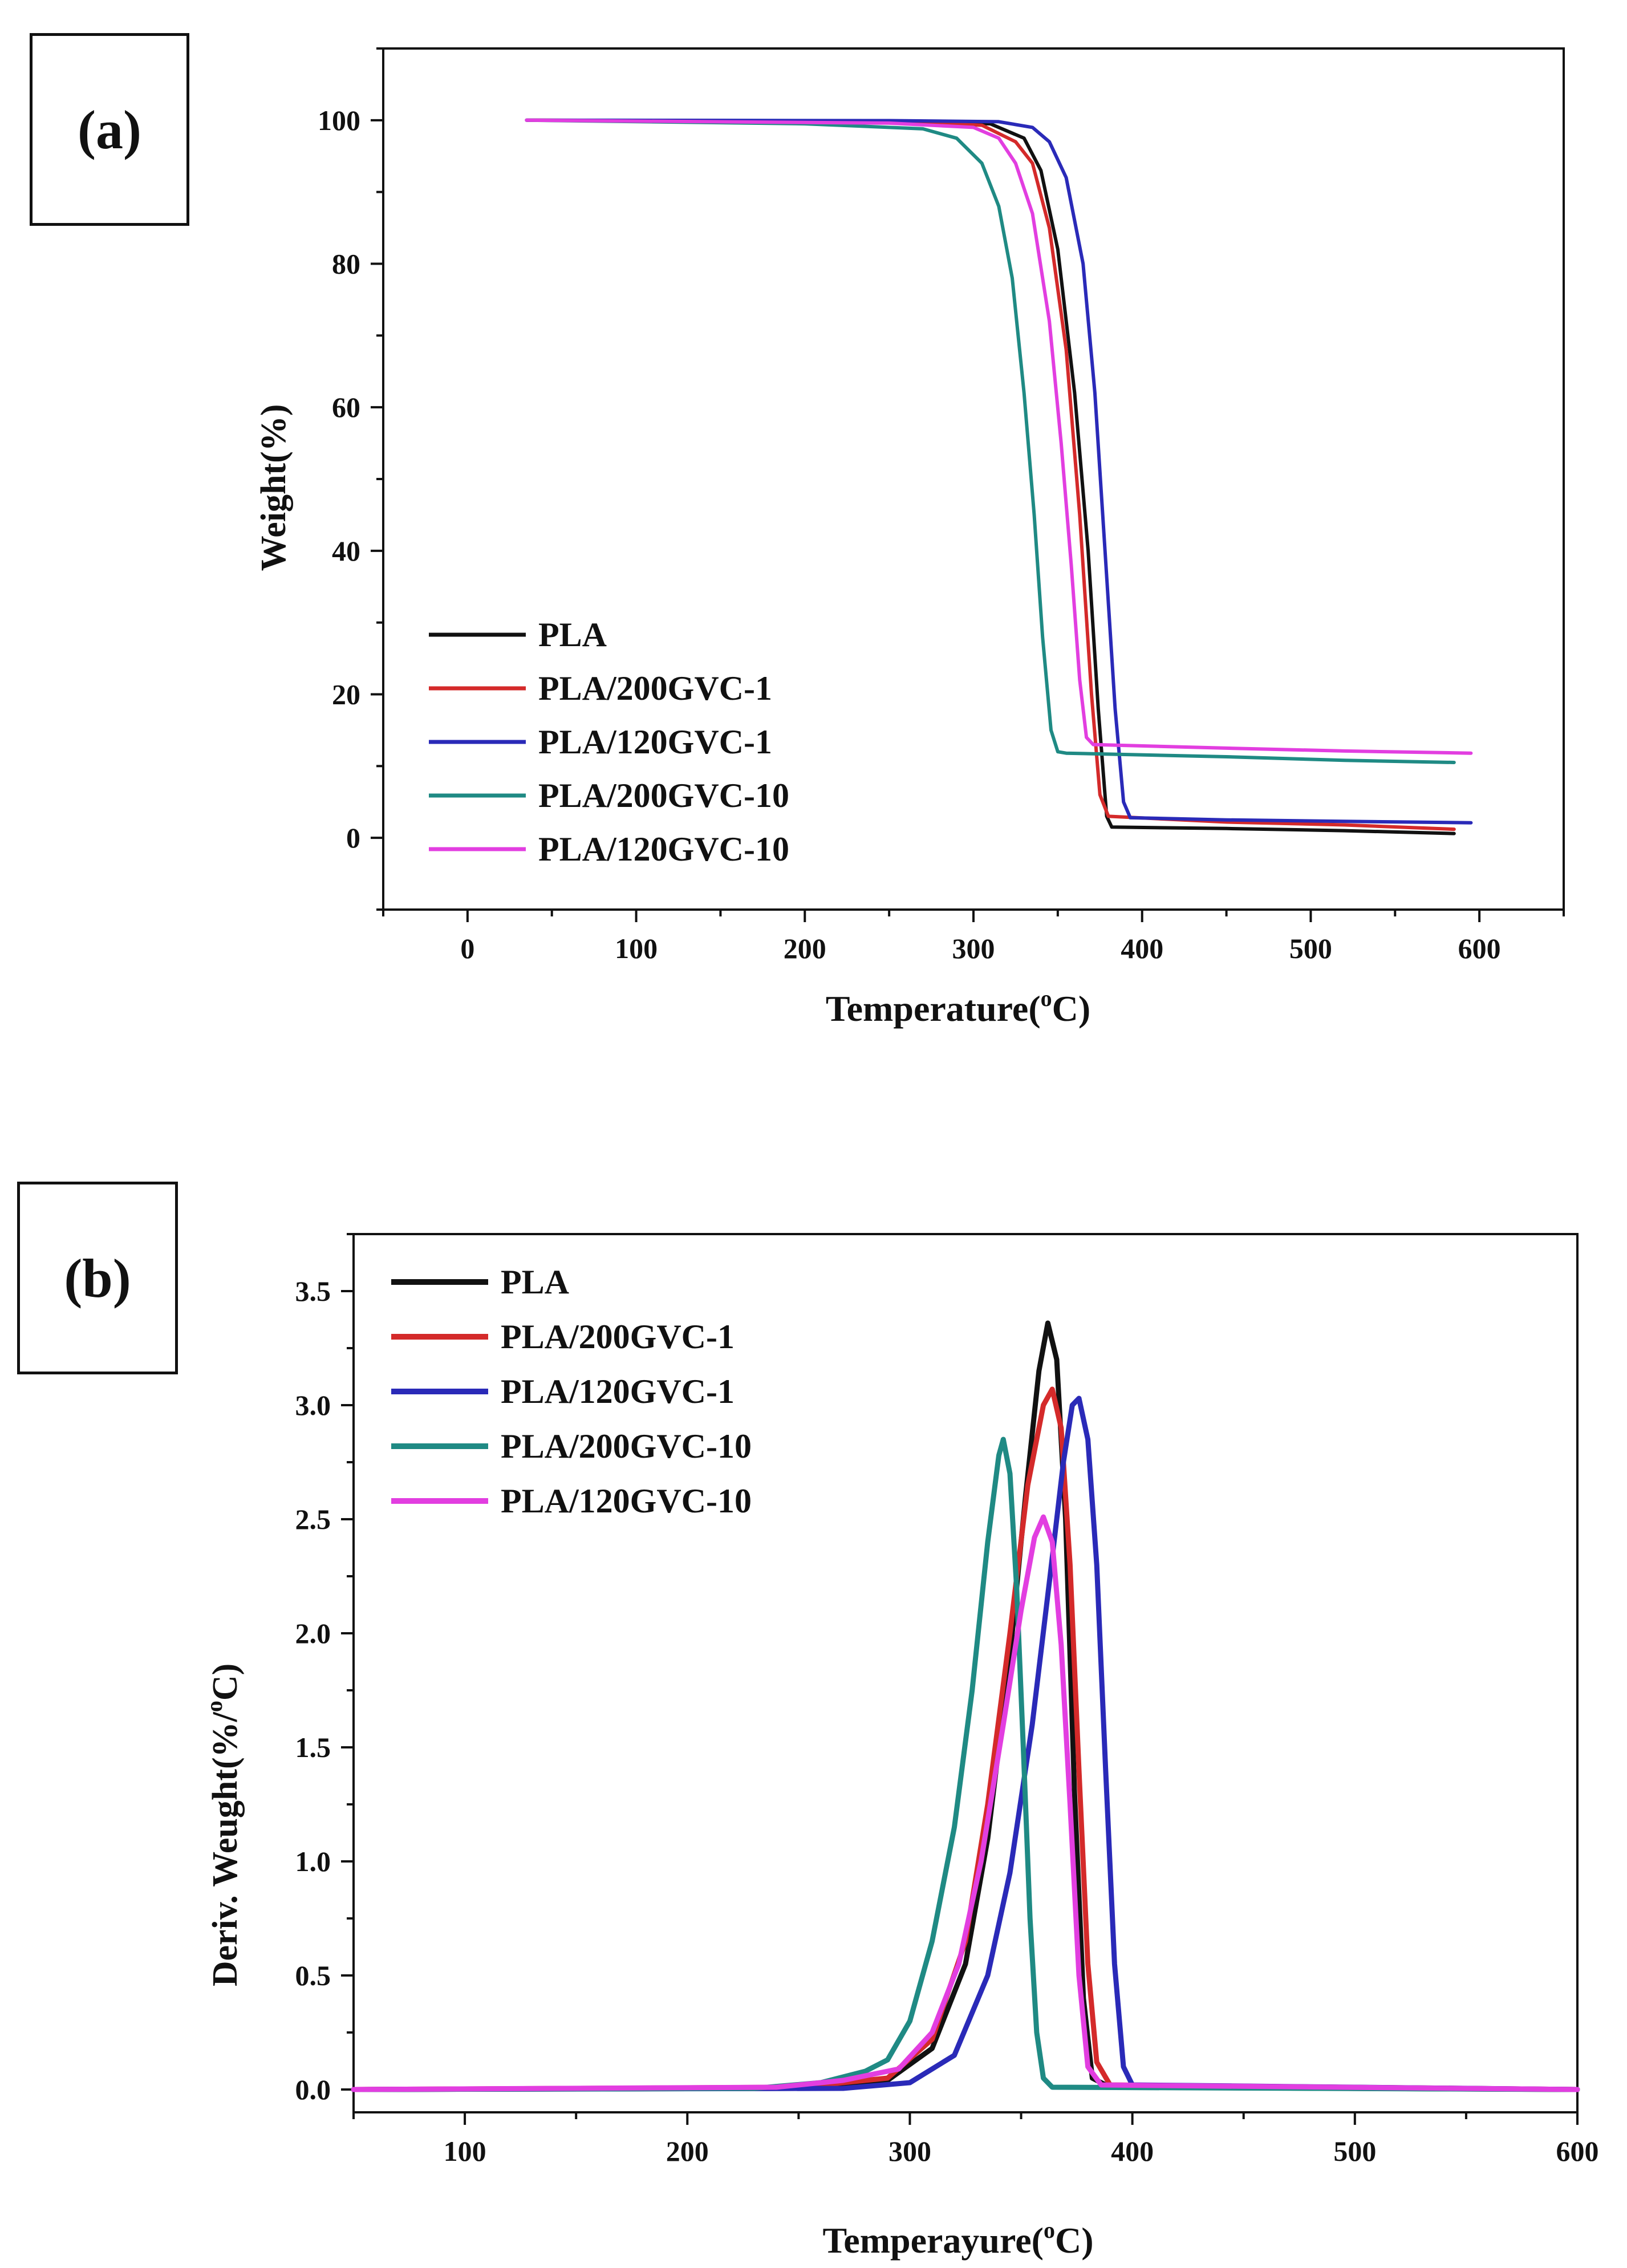 This screenshot has width=1627, height=2268. What do you see at coordinates (313, 1633) in the screenshot?
I see `y-tick-label: 2.0` at bounding box center [313, 1633].